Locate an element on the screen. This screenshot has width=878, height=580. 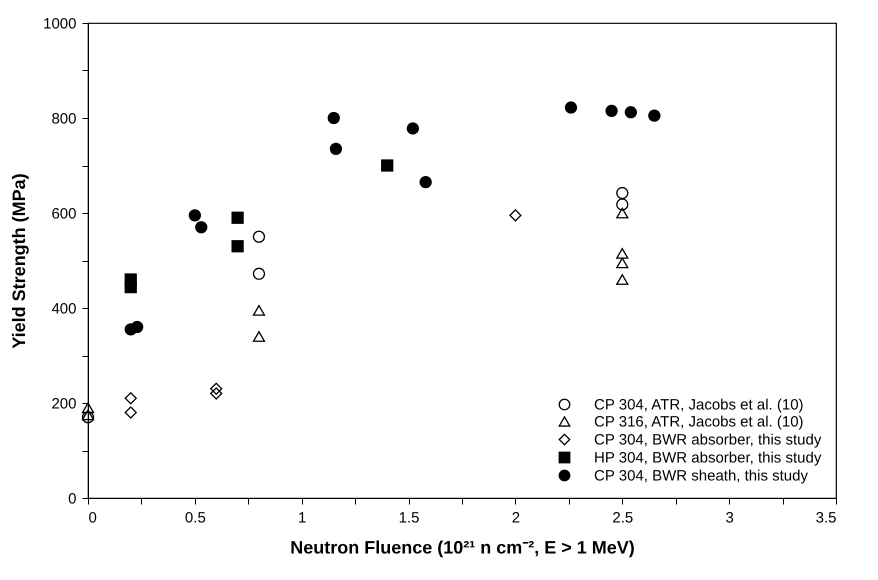
legend-label: HP 304, BWR absorber, this study is located at coordinates (708, 458).